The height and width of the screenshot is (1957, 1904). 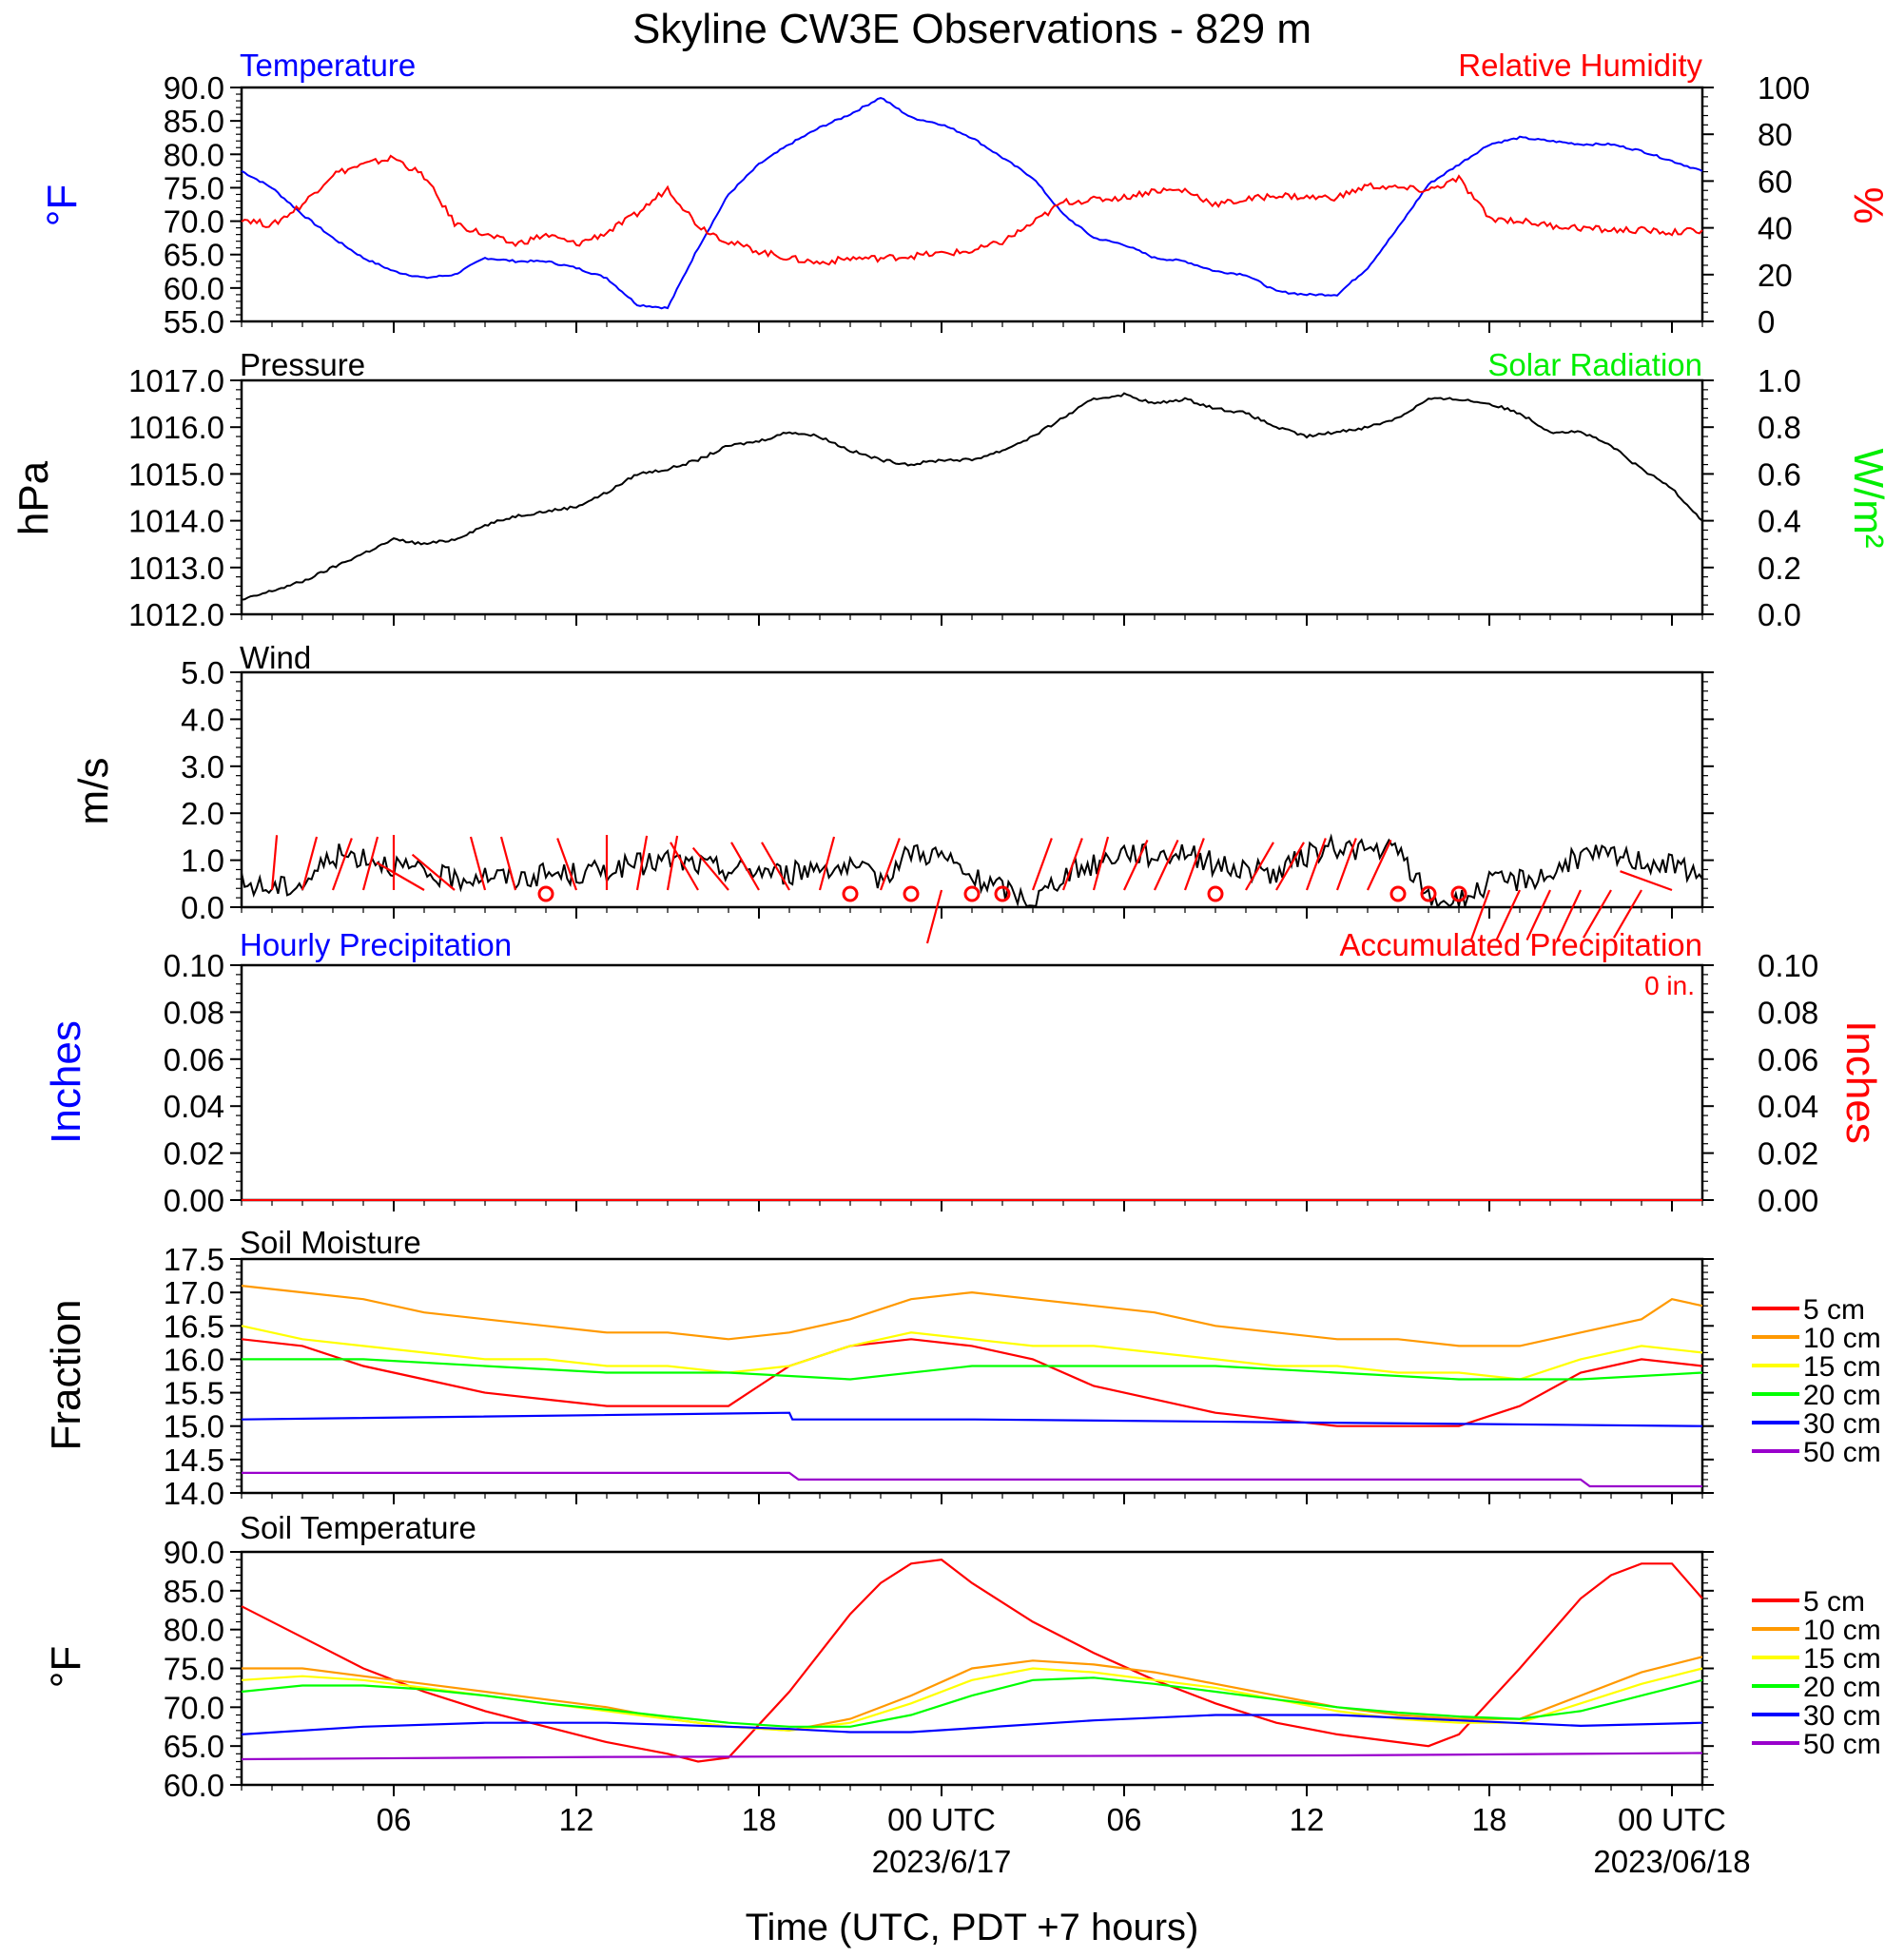 I want to click on legend-label: 30 cm, so click(x=1842, y=1424).